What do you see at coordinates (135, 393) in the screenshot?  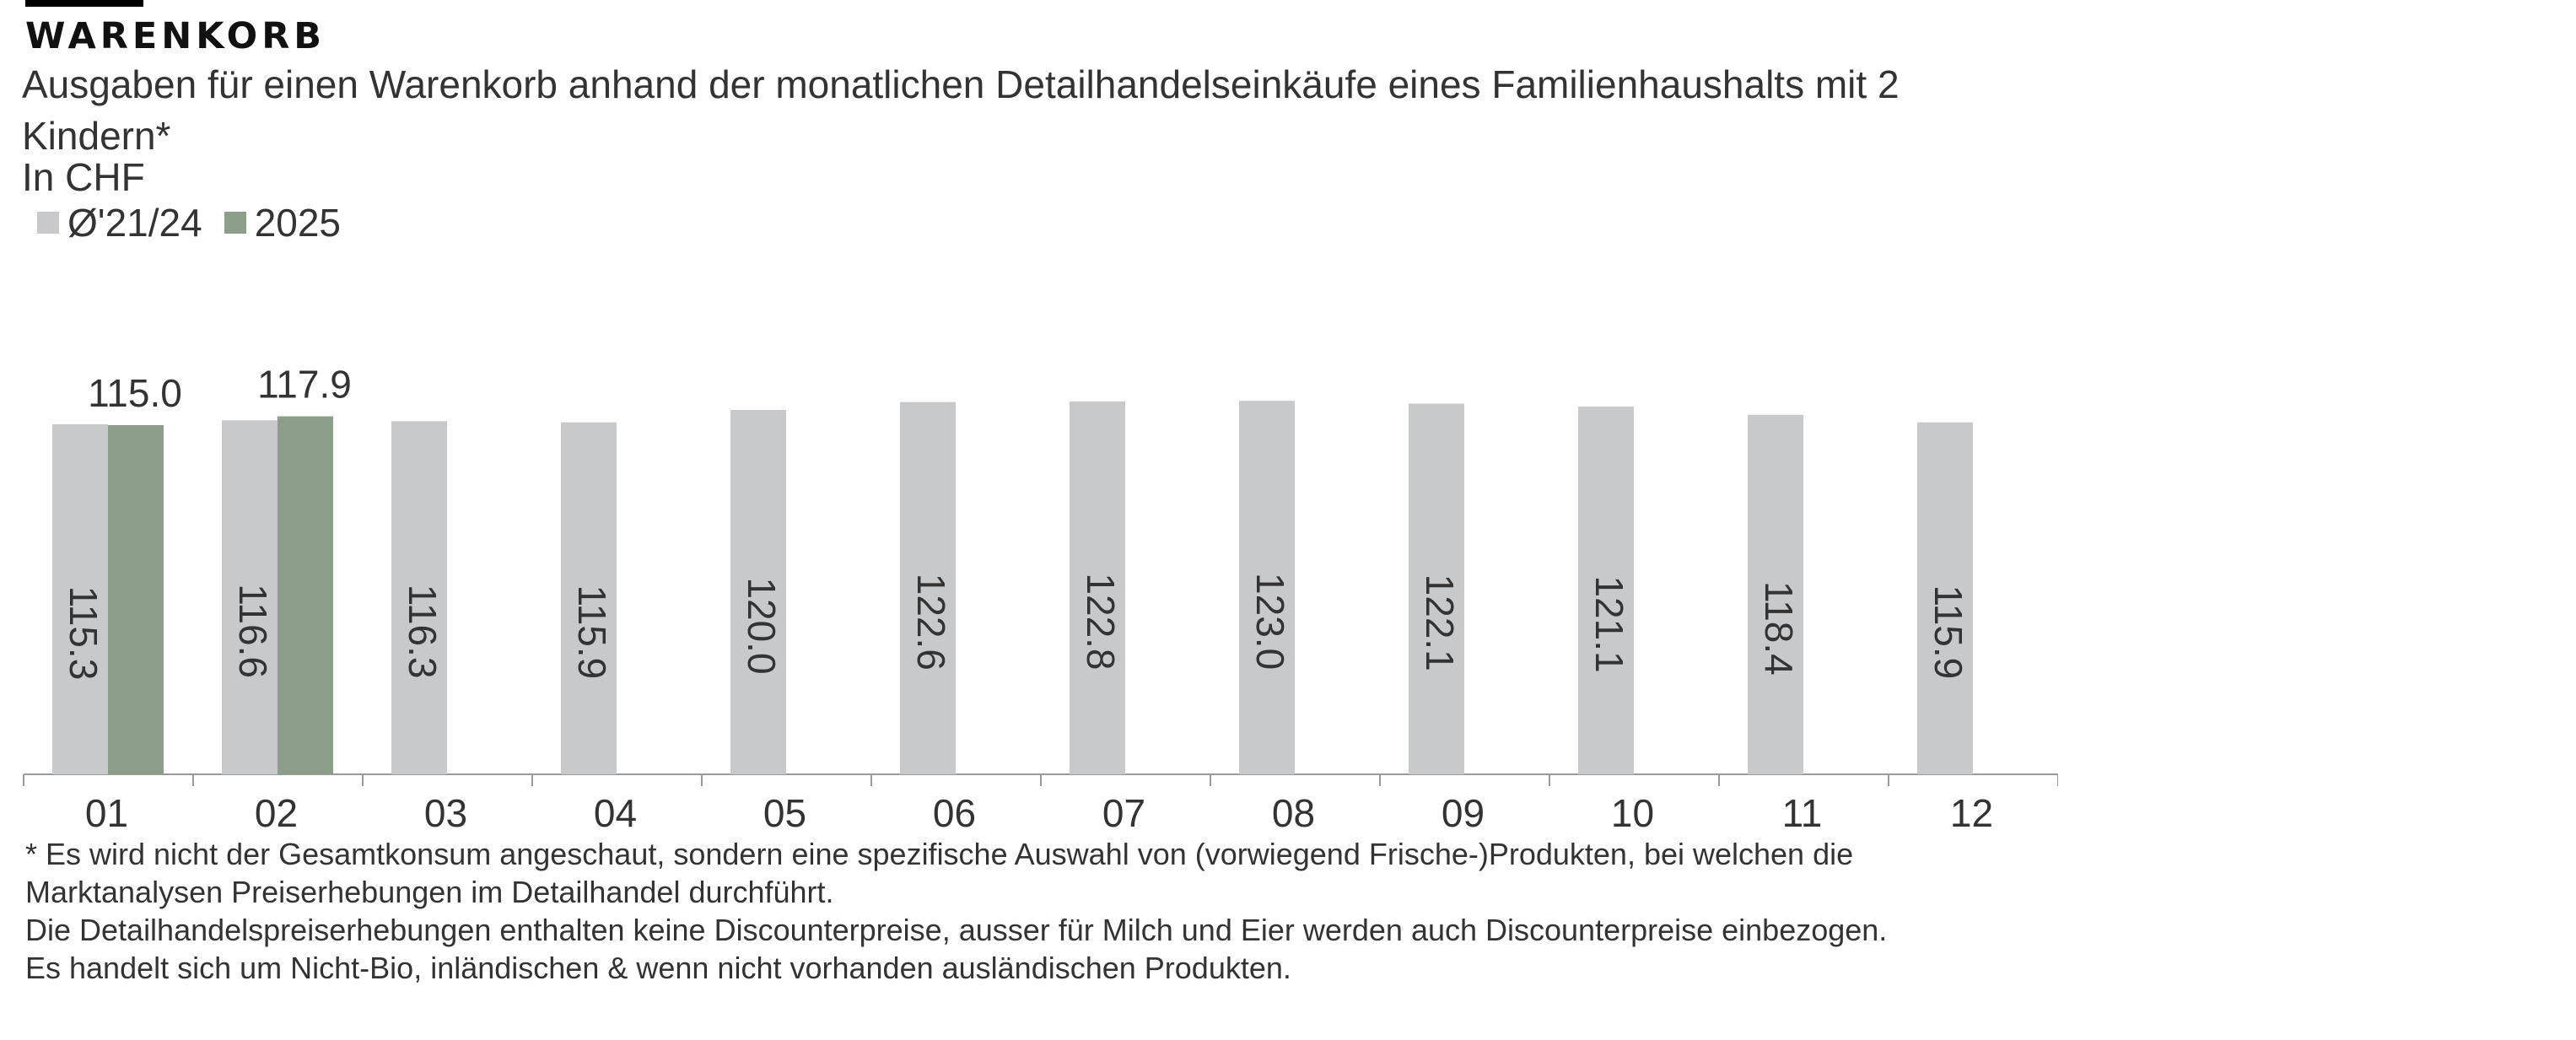 I see `data-label-2025: 115.0` at bounding box center [135, 393].